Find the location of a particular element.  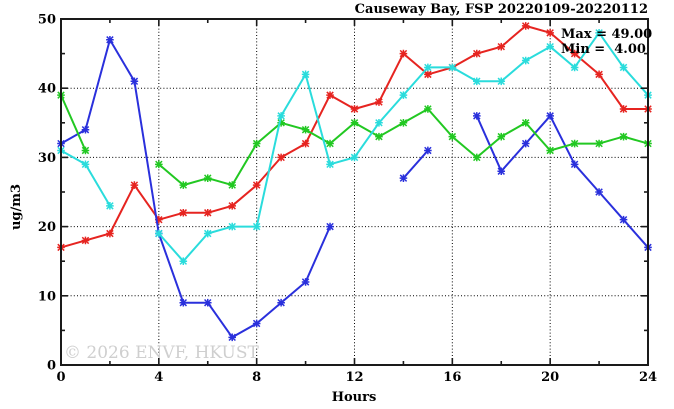

x-tick-label: 4 is located at coordinates (158, 377).